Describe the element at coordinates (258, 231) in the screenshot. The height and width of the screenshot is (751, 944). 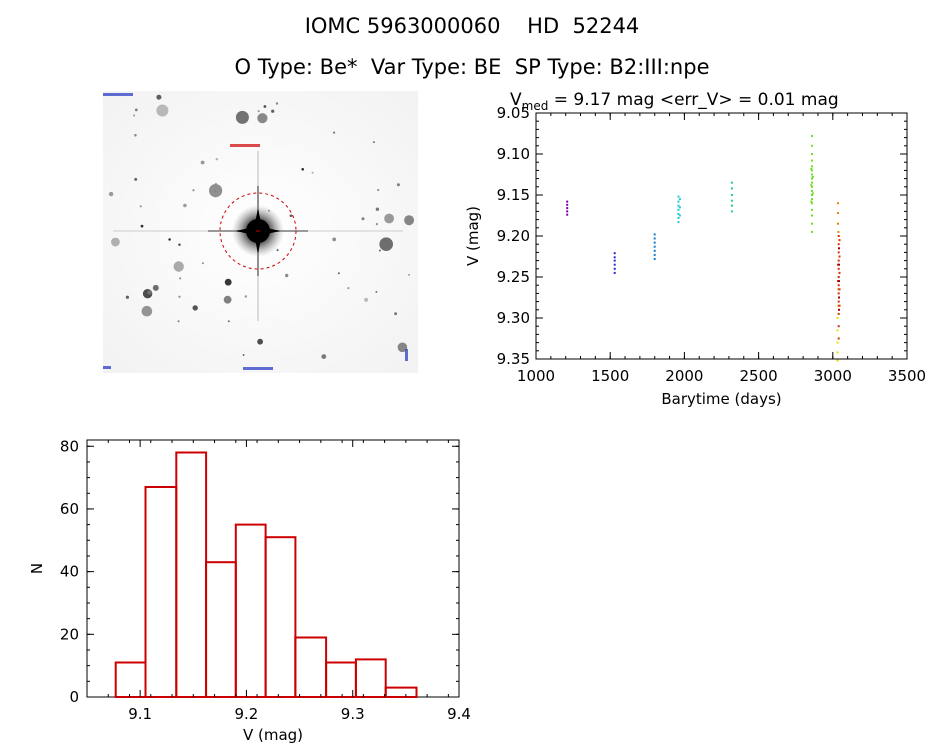
I see `target-circle-marker` at that location.